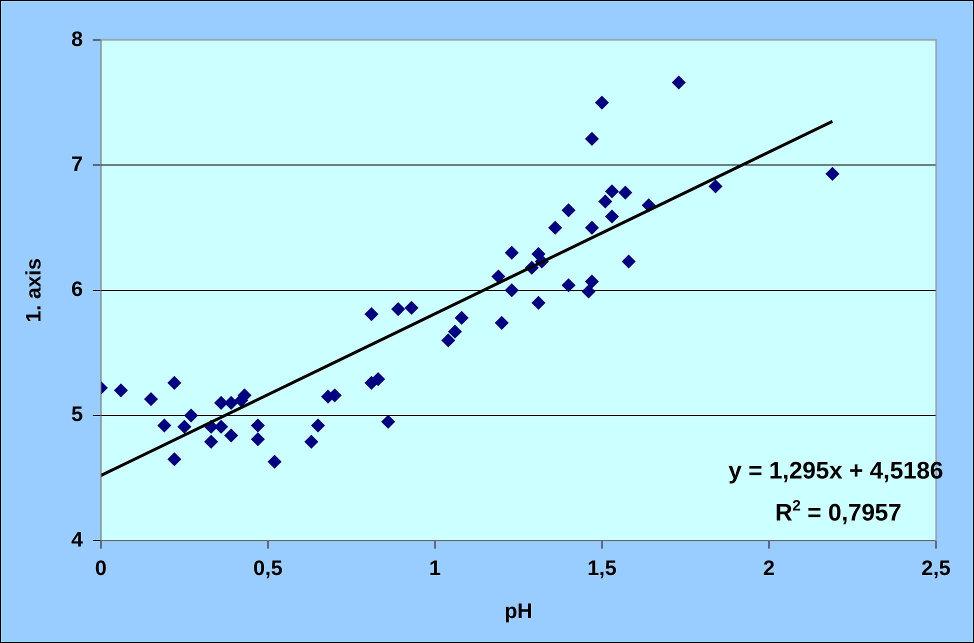  What do you see at coordinates (77, 39) in the screenshot?
I see `y-tick-label: 8` at bounding box center [77, 39].